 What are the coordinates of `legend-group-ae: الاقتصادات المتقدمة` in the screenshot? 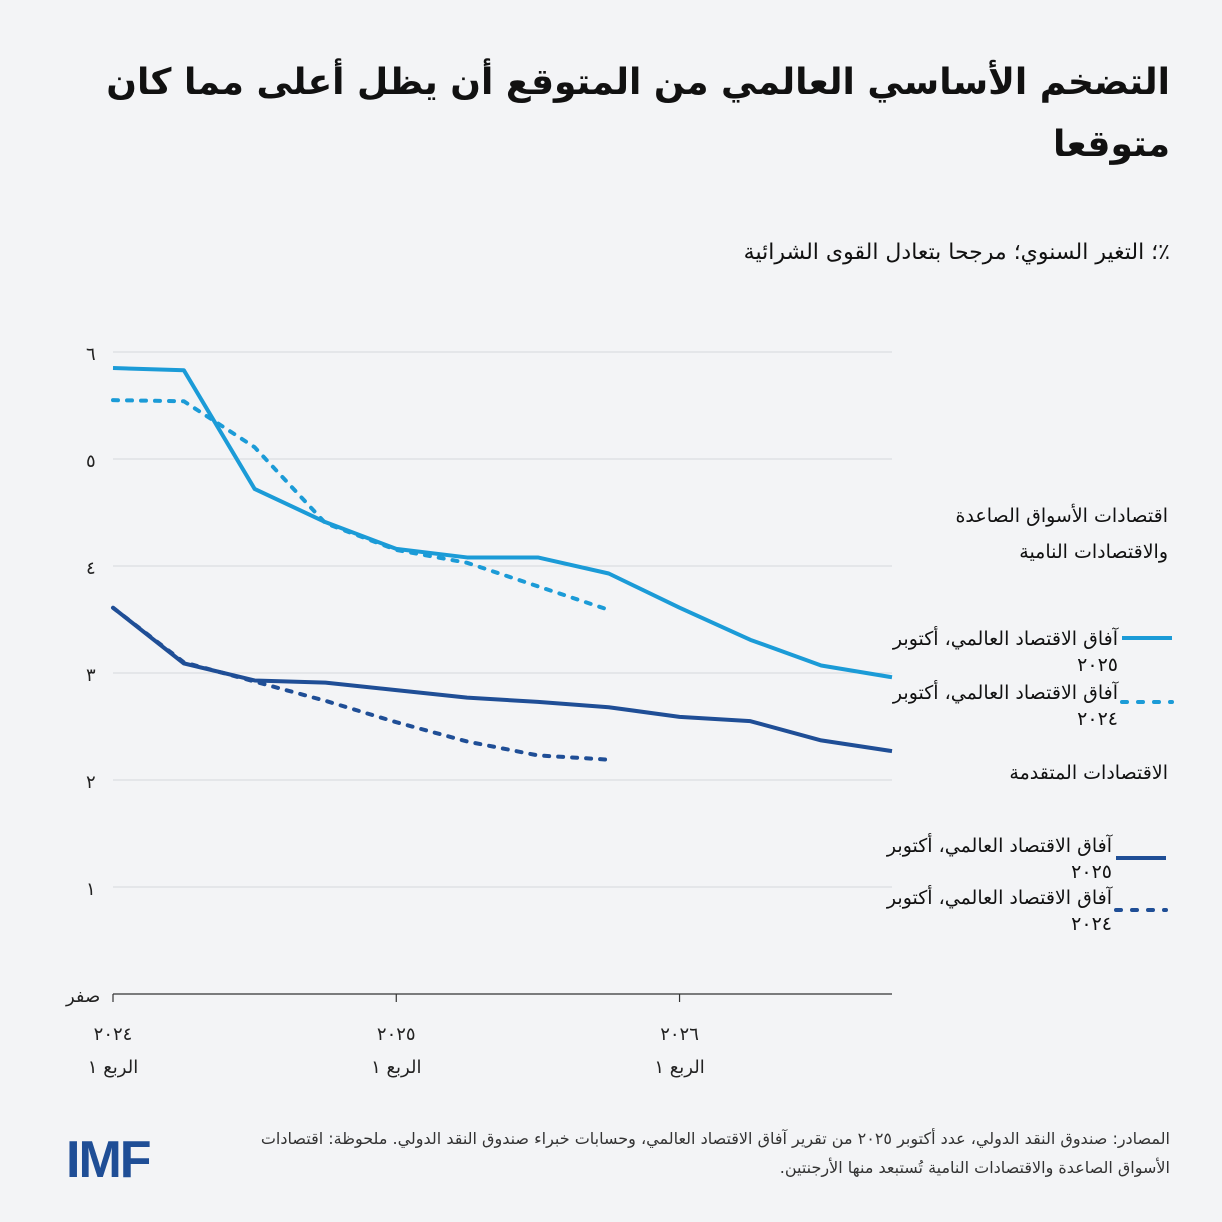 It's located at (1088, 773).